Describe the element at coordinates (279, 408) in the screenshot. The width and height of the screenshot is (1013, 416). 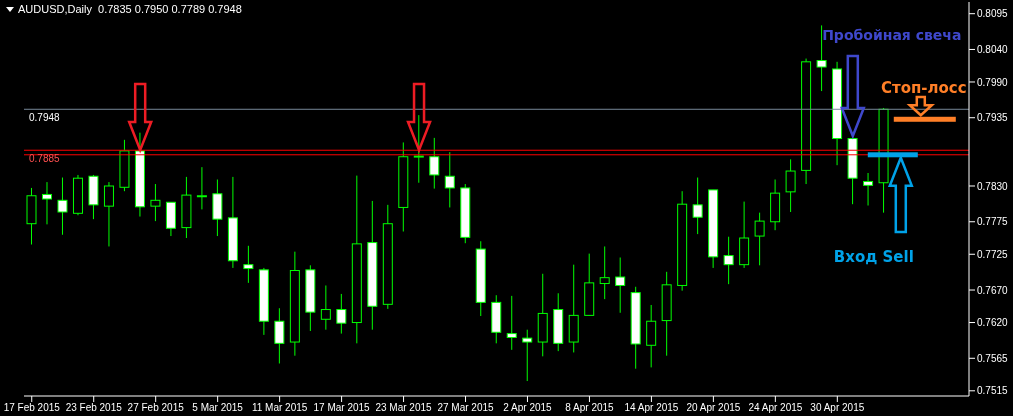
I see `x-tick-label: 11 Mar 2015` at that location.